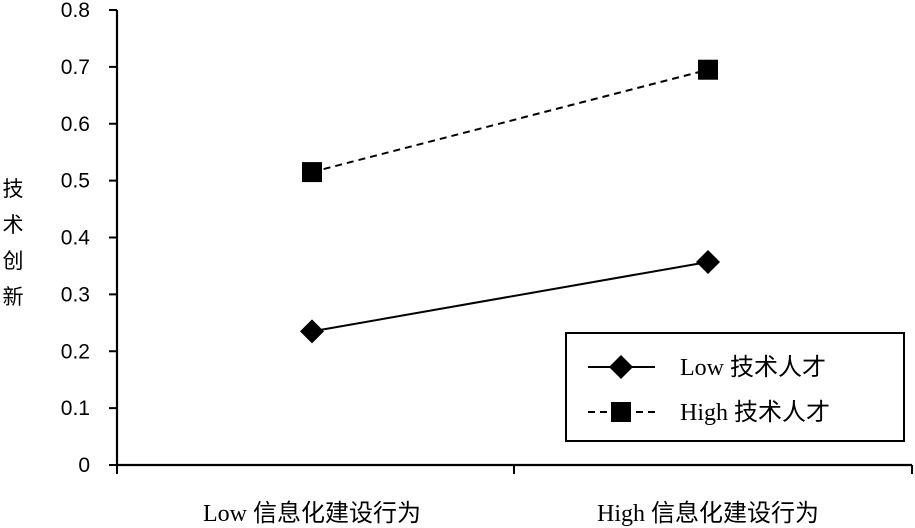 This screenshot has height=528, width=915. Describe the element at coordinates (708, 513) in the screenshot. I see `x-category-label: High 信息化建设行为` at that location.